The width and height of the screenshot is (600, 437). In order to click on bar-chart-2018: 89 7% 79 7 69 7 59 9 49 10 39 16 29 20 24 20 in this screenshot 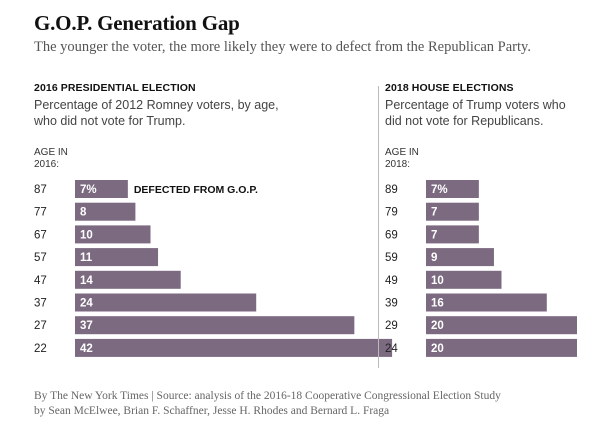, I will do `click(481, 268)`.